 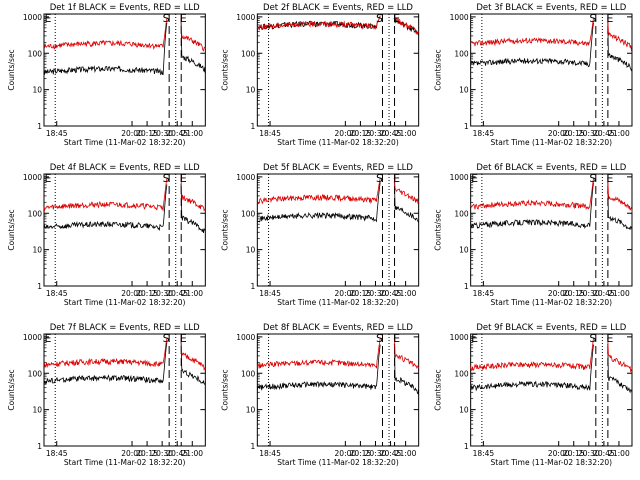 What do you see at coordinates (125, 8) in the screenshot?
I see `chart-title: Det 1f BLACK = Events, RED = LLD` at bounding box center [125, 8].